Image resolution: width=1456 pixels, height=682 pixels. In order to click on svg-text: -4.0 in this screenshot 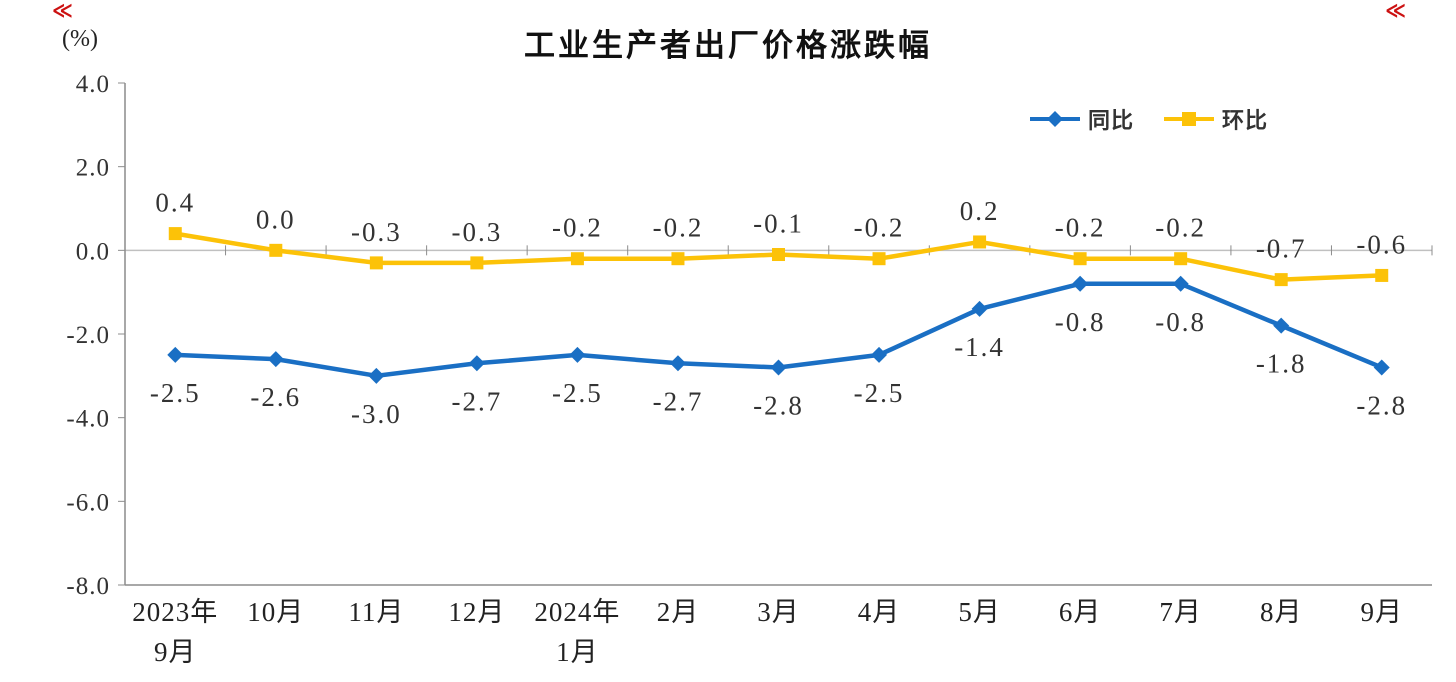, I will do `click(88, 419)`.